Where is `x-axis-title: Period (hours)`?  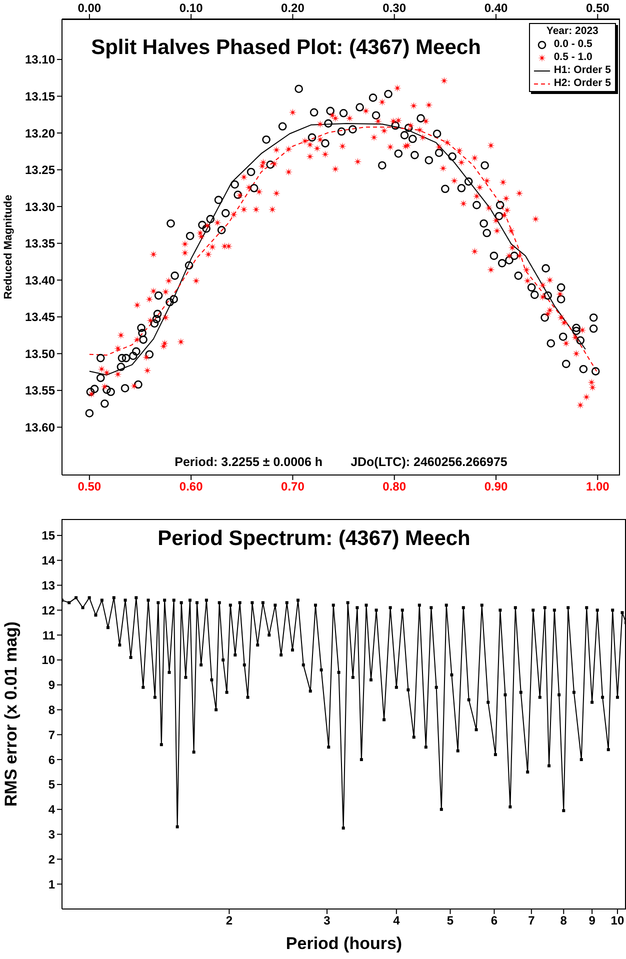
x-axis-title: Period (hours) is located at coordinates (344, 943).